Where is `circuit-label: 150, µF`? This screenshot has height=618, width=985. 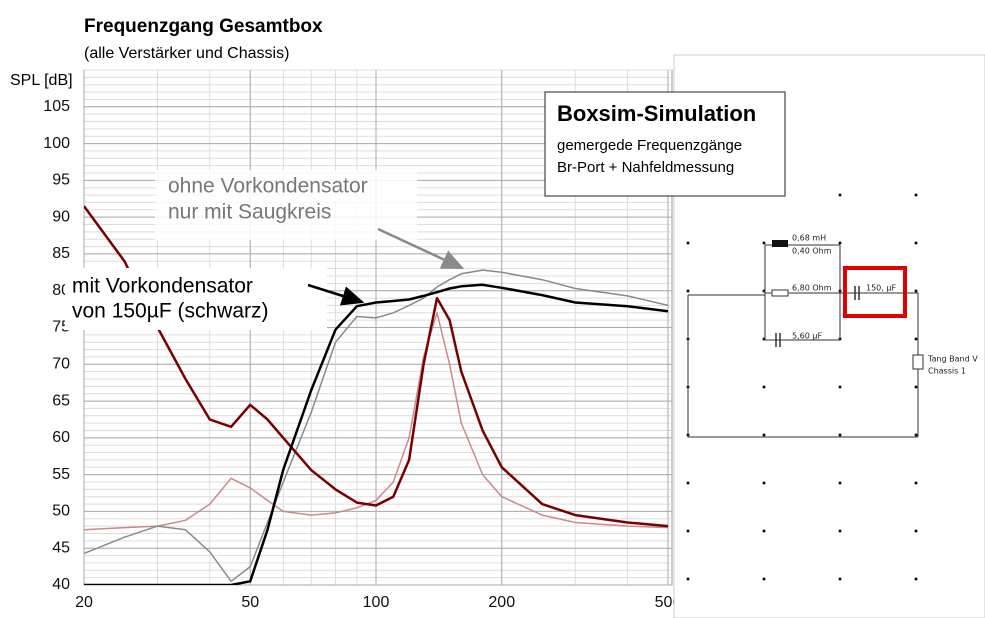 circuit-label: 150, µF is located at coordinates (881, 288).